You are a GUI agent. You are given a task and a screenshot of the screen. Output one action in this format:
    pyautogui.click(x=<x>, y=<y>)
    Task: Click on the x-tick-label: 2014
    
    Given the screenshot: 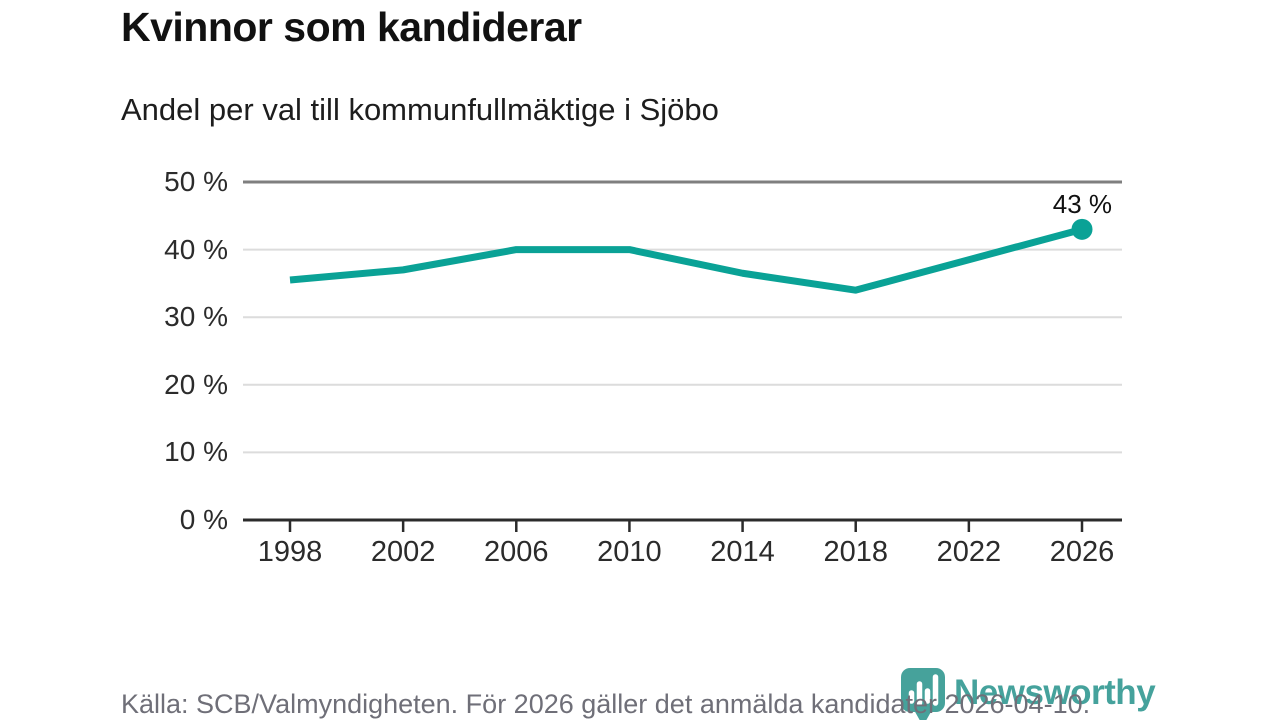 What is the action you would take?
    pyautogui.click(x=742, y=552)
    